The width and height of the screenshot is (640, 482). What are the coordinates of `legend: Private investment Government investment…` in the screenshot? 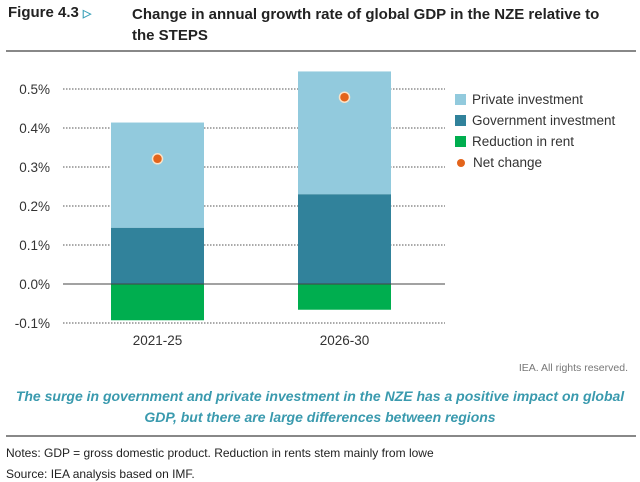 It's located at (535, 131).